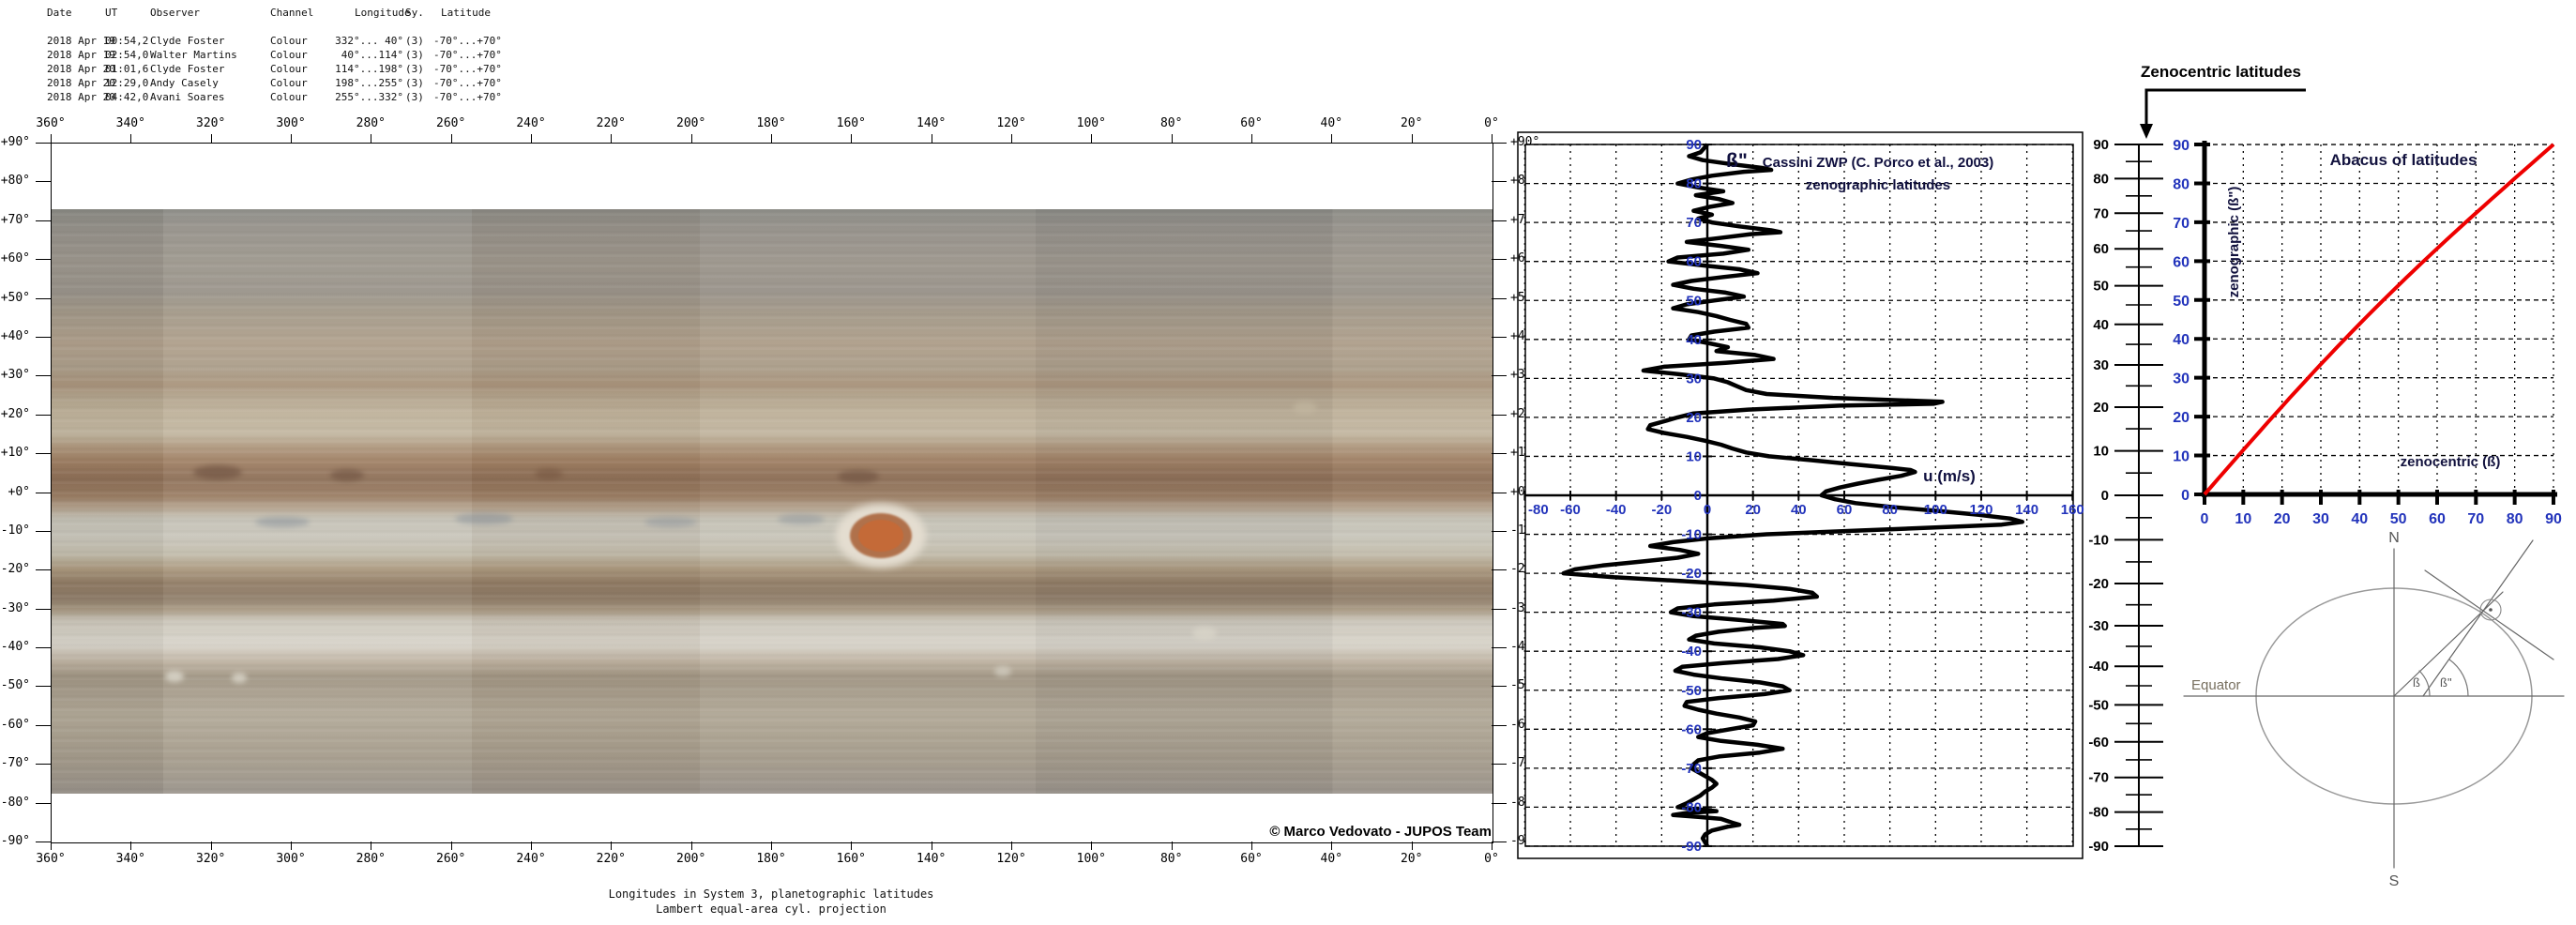 This screenshot has width=2576, height=925. Describe the element at coordinates (2181, 262) in the screenshot. I see `abacus-y-tick-label: 60` at that location.